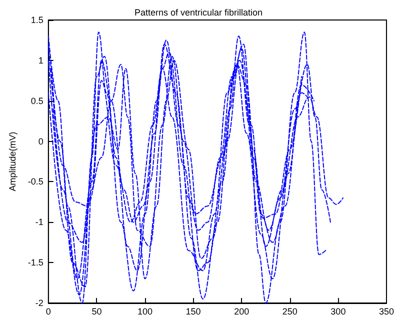  What do you see at coordinates (13, 162) in the screenshot?
I see `y-axis-title: Amplitude(mV)` at bounding box center [13, 162].